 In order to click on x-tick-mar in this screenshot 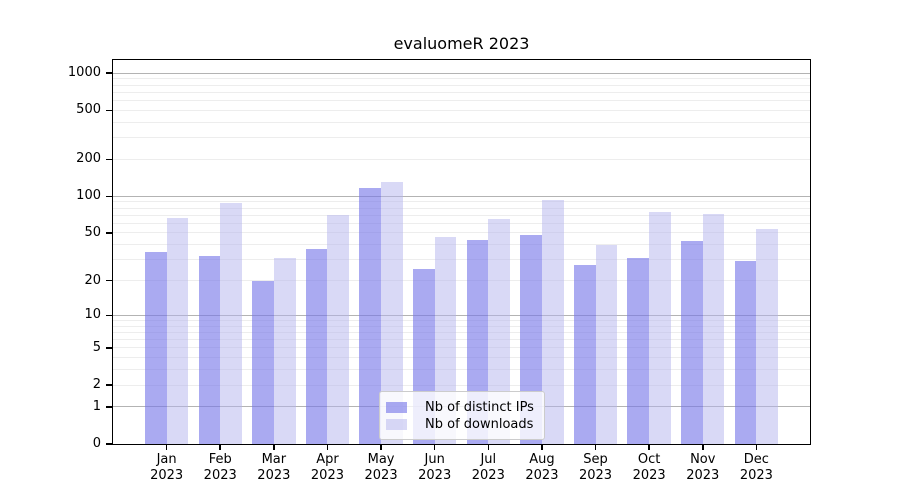, I will do `click(274, 447)`.